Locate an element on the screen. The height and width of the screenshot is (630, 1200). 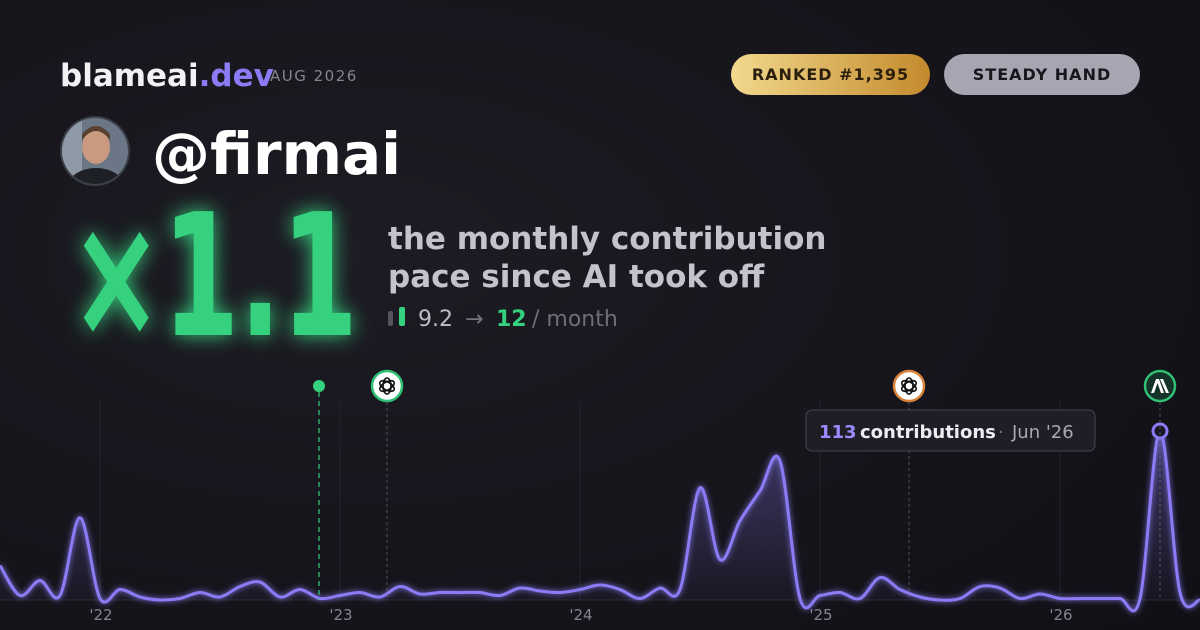
x-tick-label: '24 is located at coordinates (580, 615).